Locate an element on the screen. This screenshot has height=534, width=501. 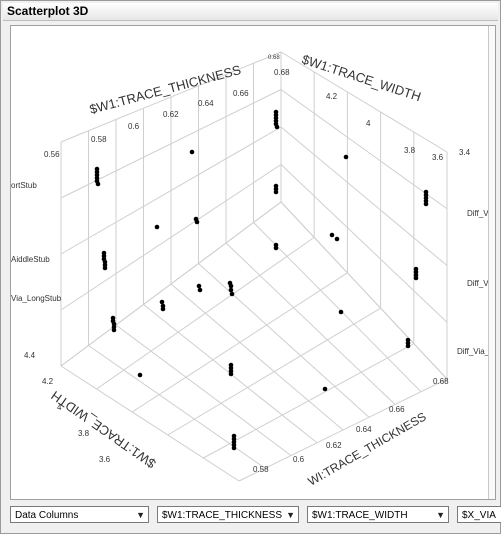
z-axis-select: $X_VIA is located at coordinates (479, 514).